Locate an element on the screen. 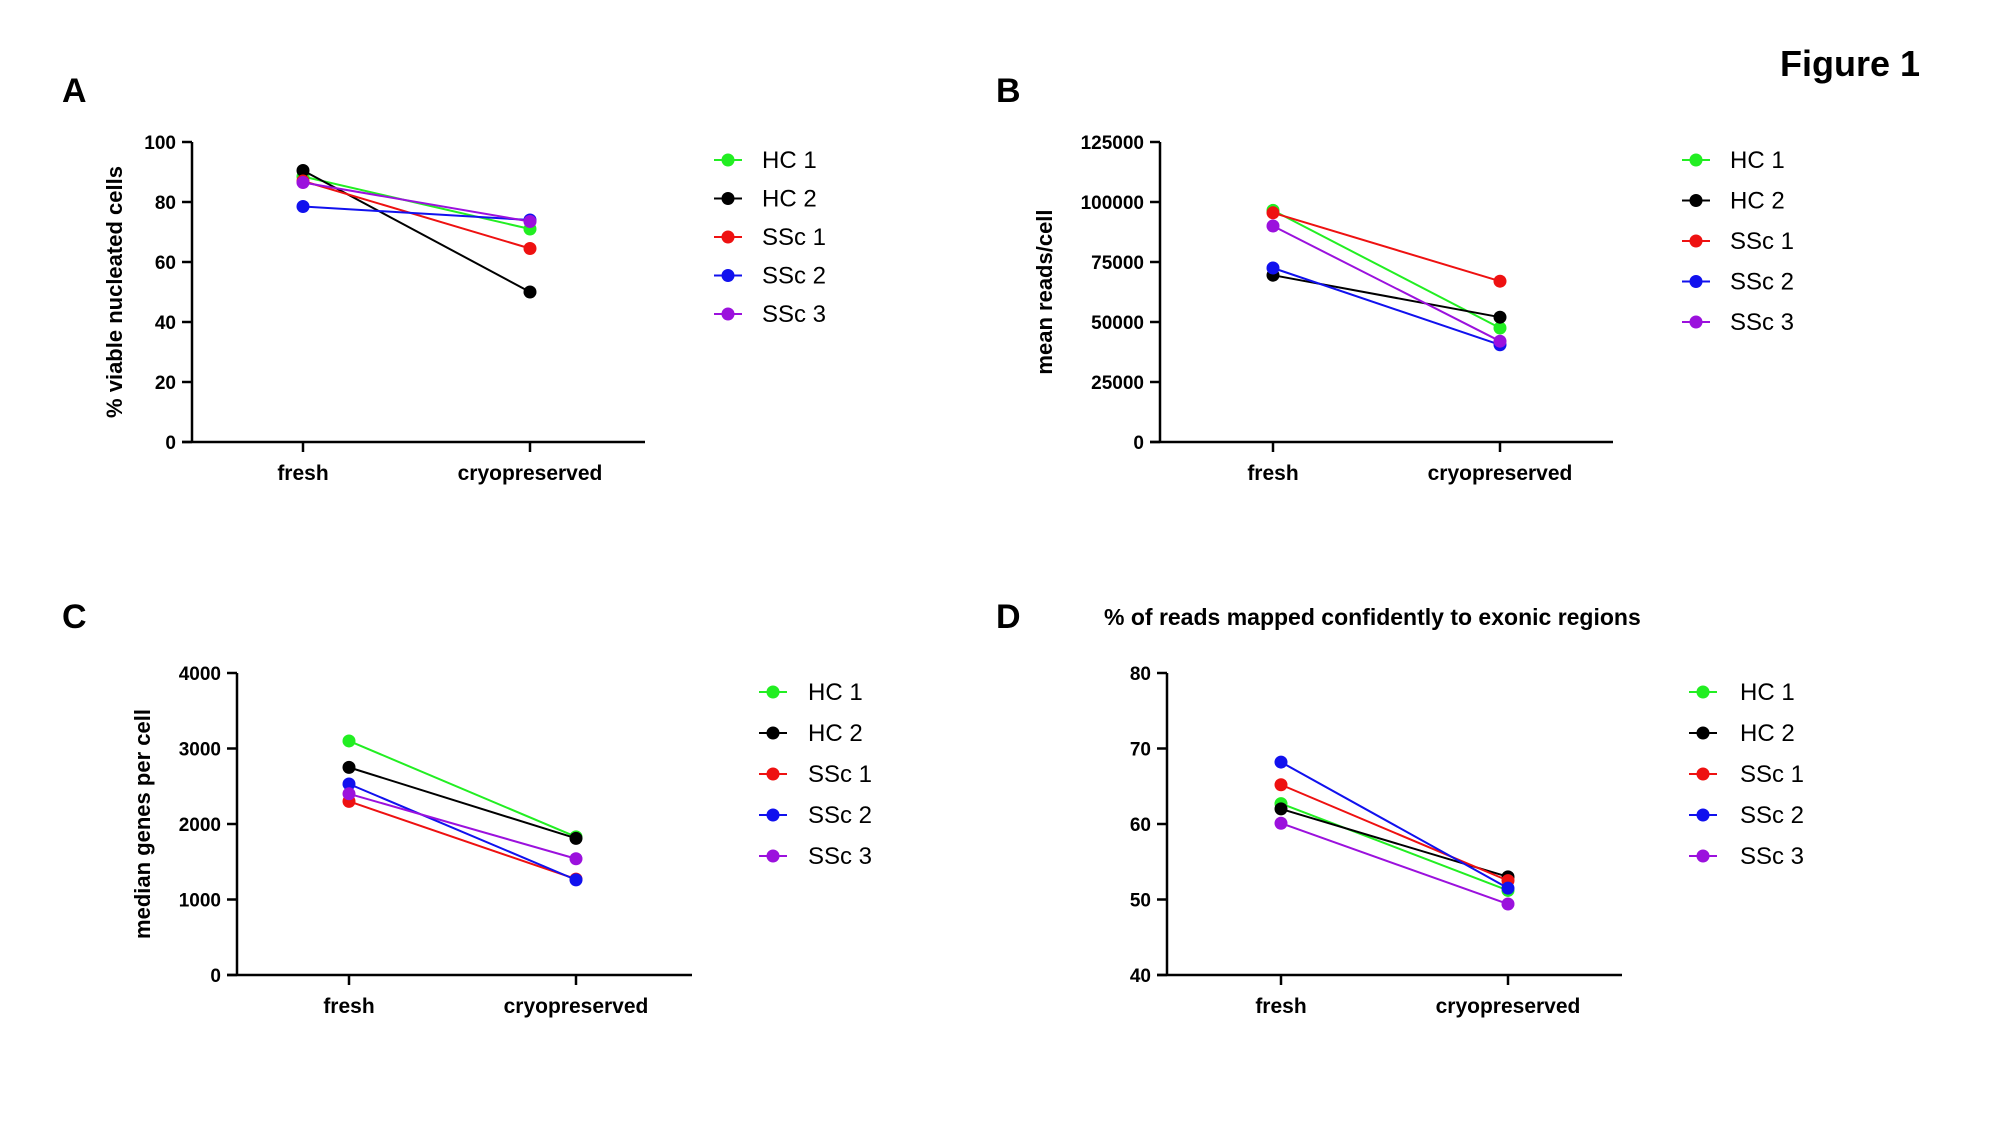  y-axis-label: % viable nucleated cells is located at coordinates (114, 292).